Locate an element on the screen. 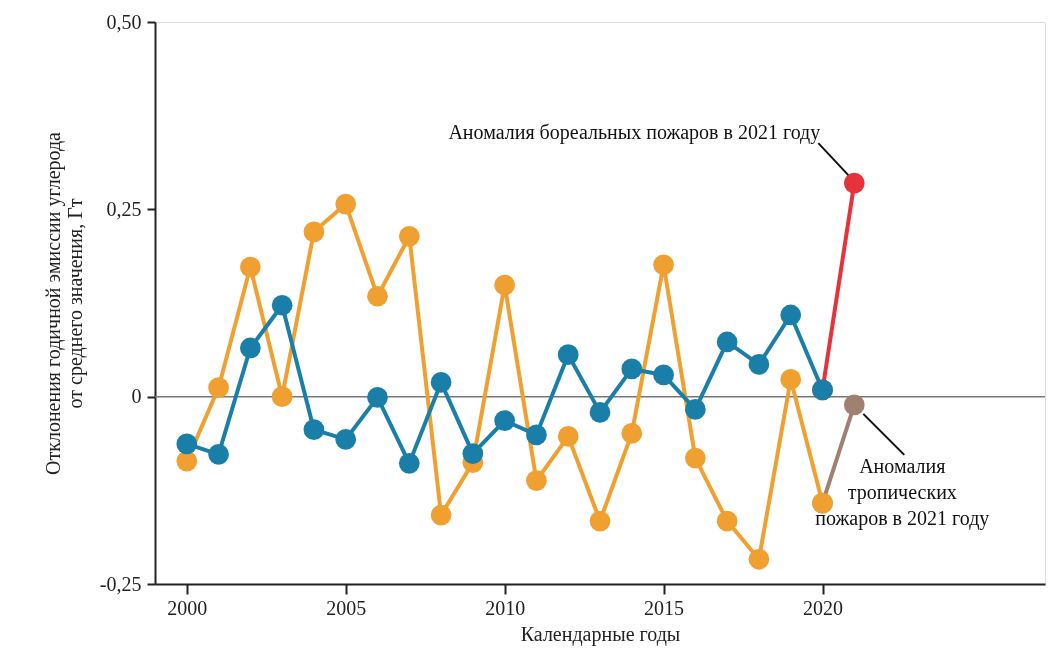  y-axis-title: Отклонения годичной эмиссии углерода от среднего значения, Гт is located at coordinates (64, 303).